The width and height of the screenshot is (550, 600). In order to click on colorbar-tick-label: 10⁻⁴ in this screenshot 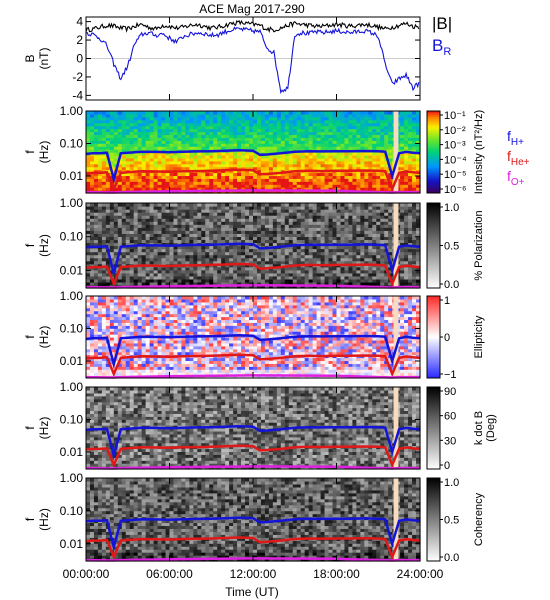, I will do `click(455, 160)`.